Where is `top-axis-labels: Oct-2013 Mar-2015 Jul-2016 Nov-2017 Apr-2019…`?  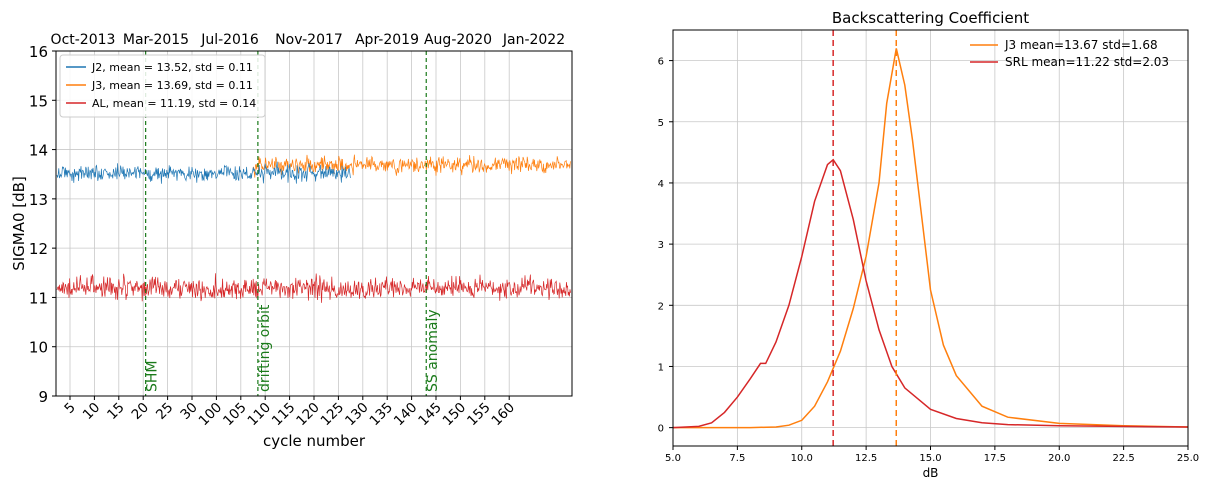 top-axis-labels: Oct-2013 Mar-2015 Jul-2016 Nov-2017 Apr-2019… is located at coordinates (308, 40).